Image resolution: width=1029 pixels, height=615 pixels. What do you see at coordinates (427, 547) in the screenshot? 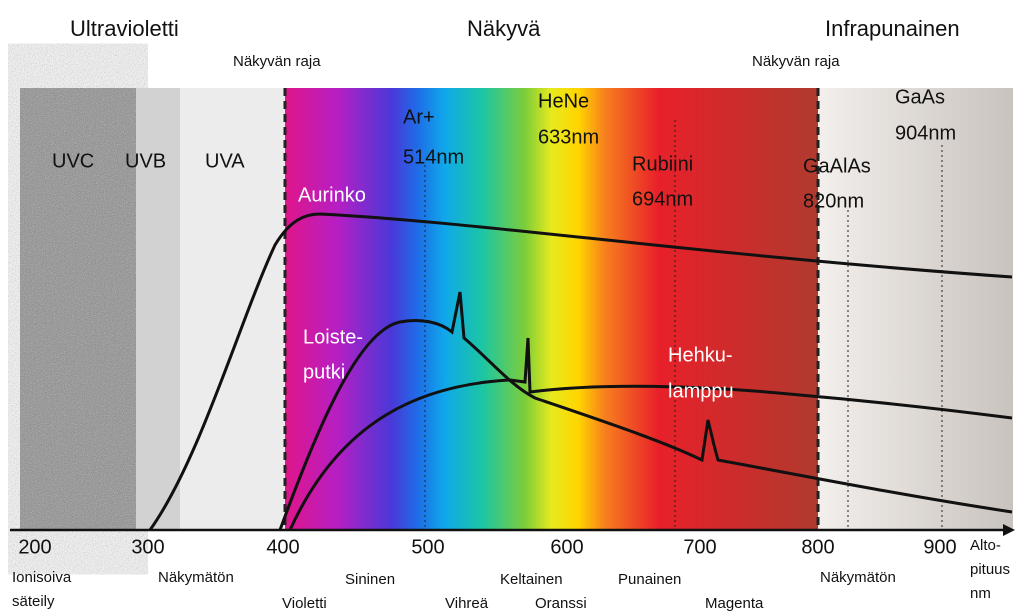
I see `tick-label: 500` at bounding box center [427, 547].